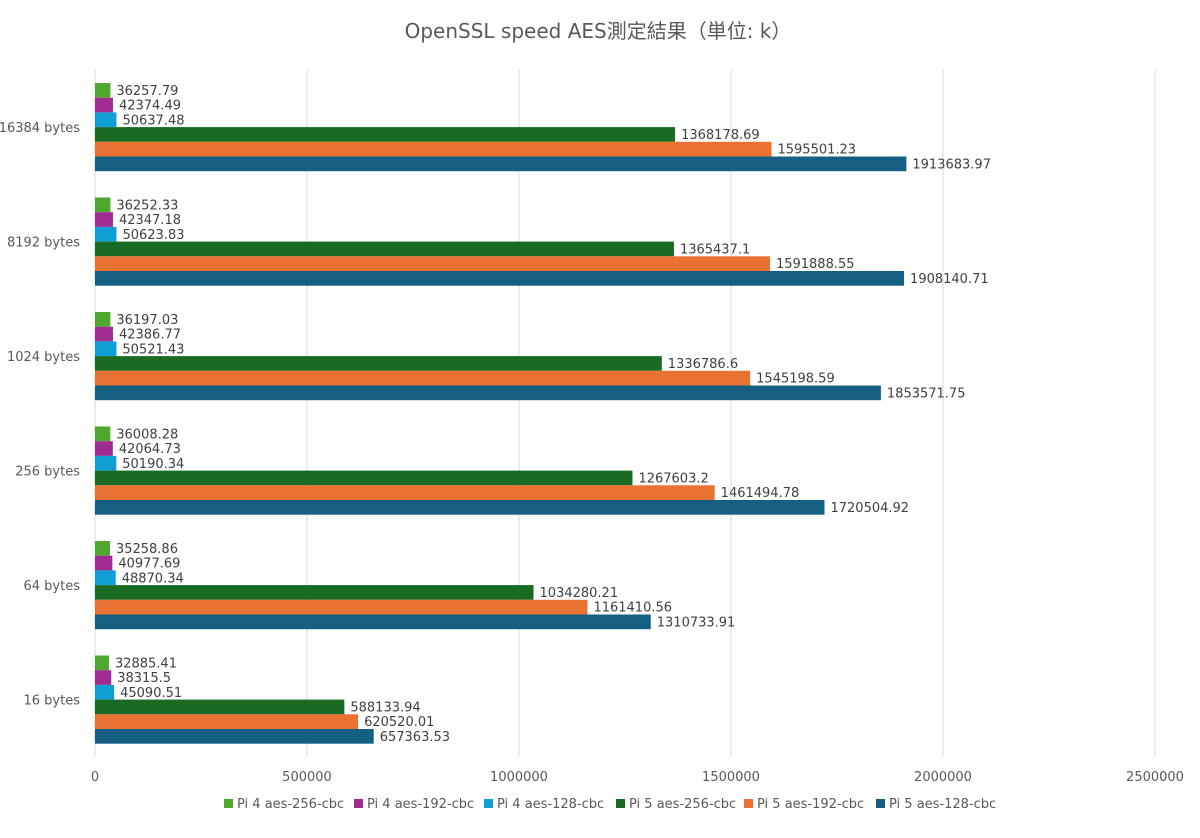 The height and width of the screenshot is (838, 1200). What do you see at coordinates (104, 448) in the screenshot?
I see `bar-pi-4-aes-192-cbc-256-bytes` at bounding box center [104, 448].